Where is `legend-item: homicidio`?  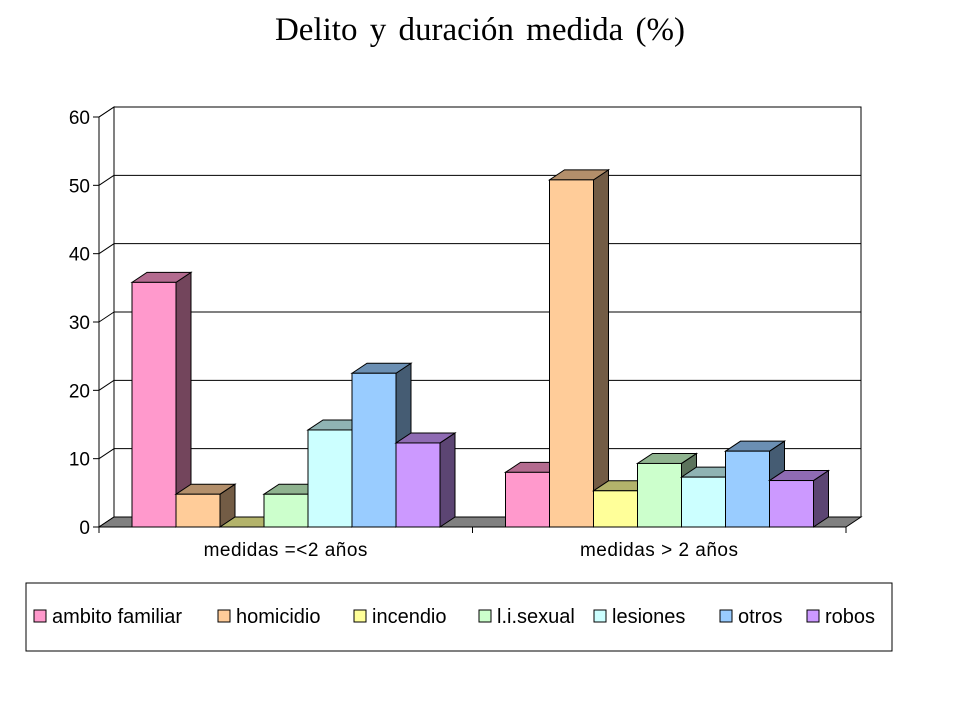 legend-item: homicidio is located at coordinates (268, 617).